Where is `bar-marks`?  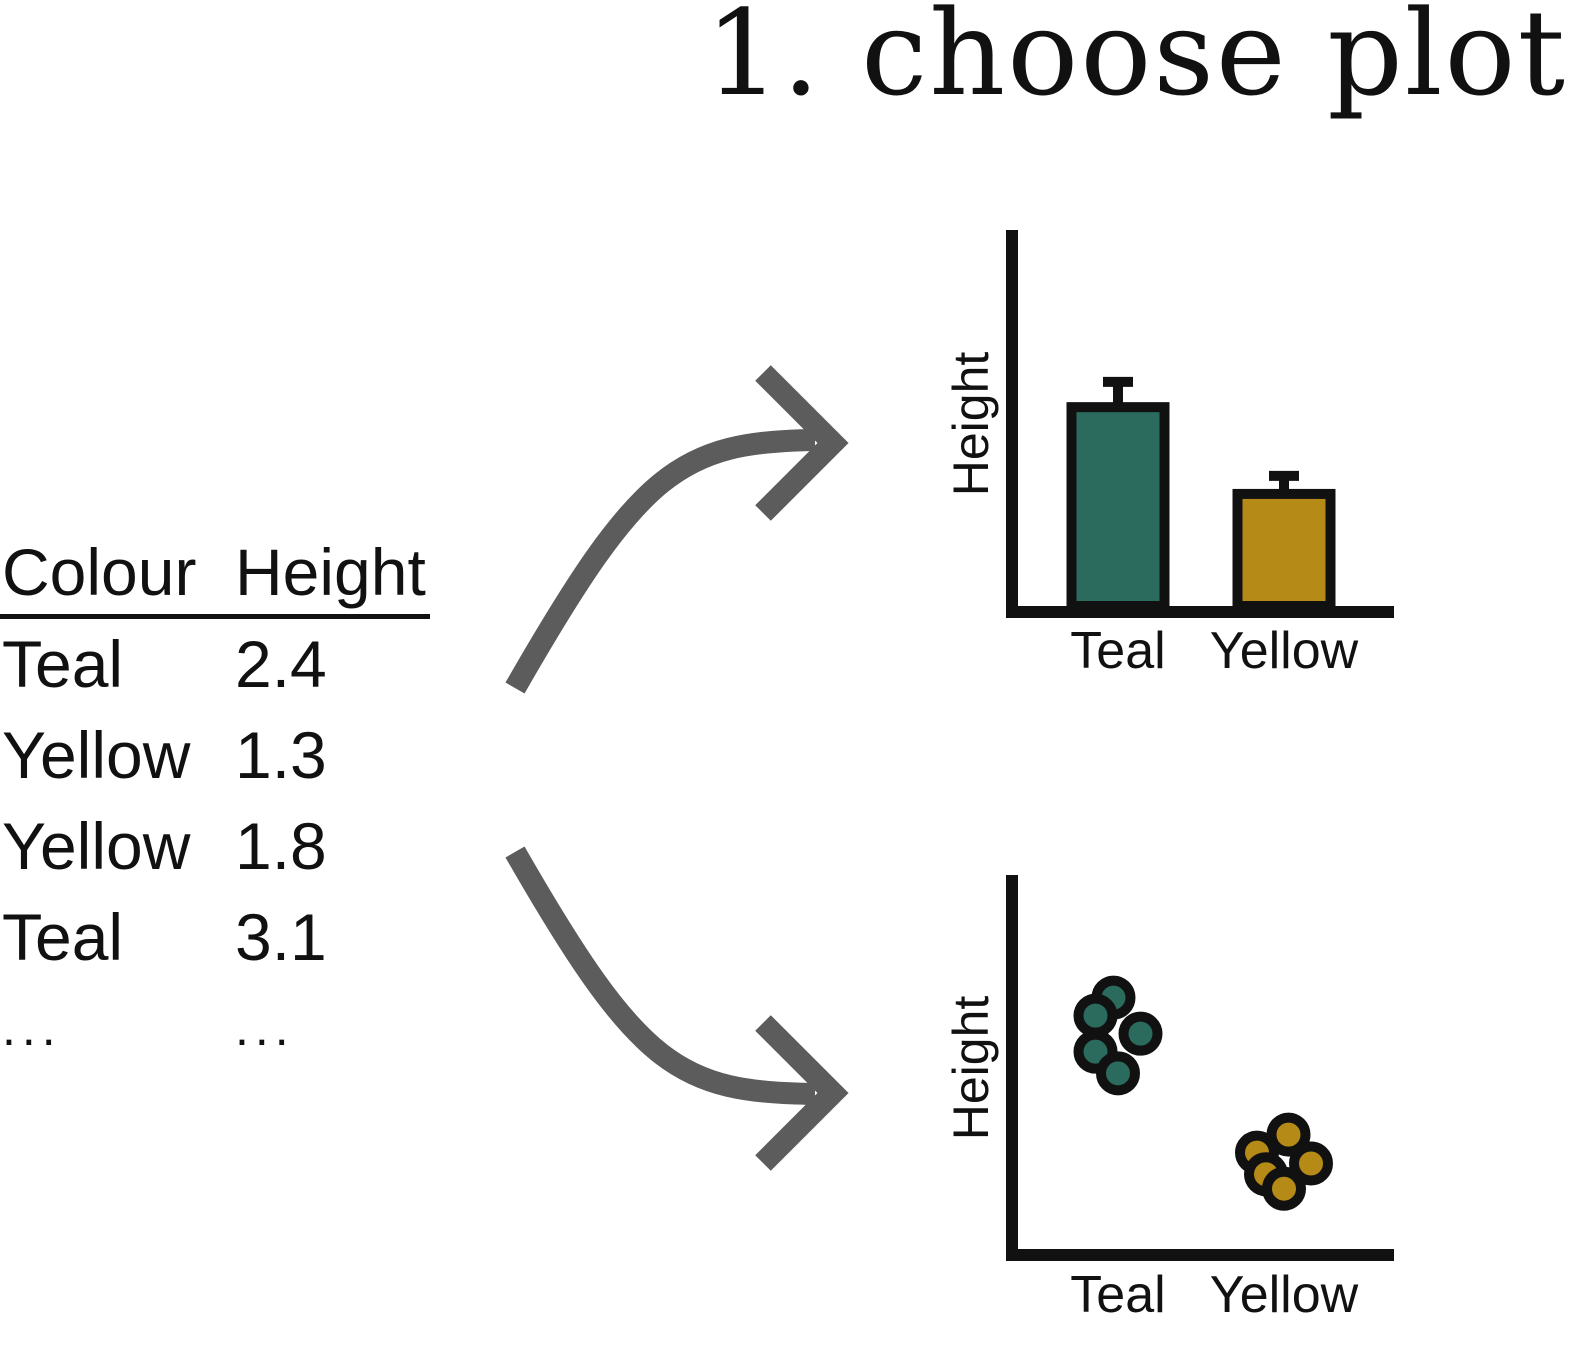 bar-marks is located at coordinates (1201, 493).